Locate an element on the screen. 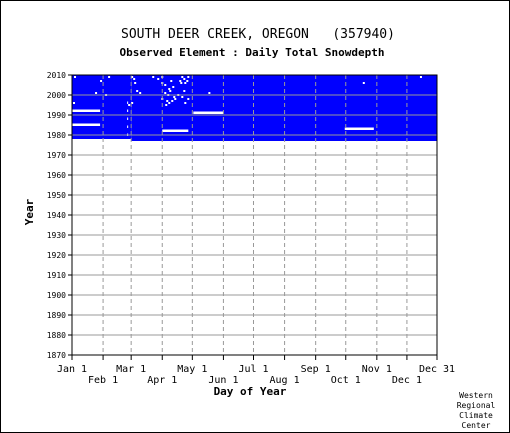 This screenshot has height=433, width=510. y-tick-label-13: 1880 is located at coordinates (56, 335).